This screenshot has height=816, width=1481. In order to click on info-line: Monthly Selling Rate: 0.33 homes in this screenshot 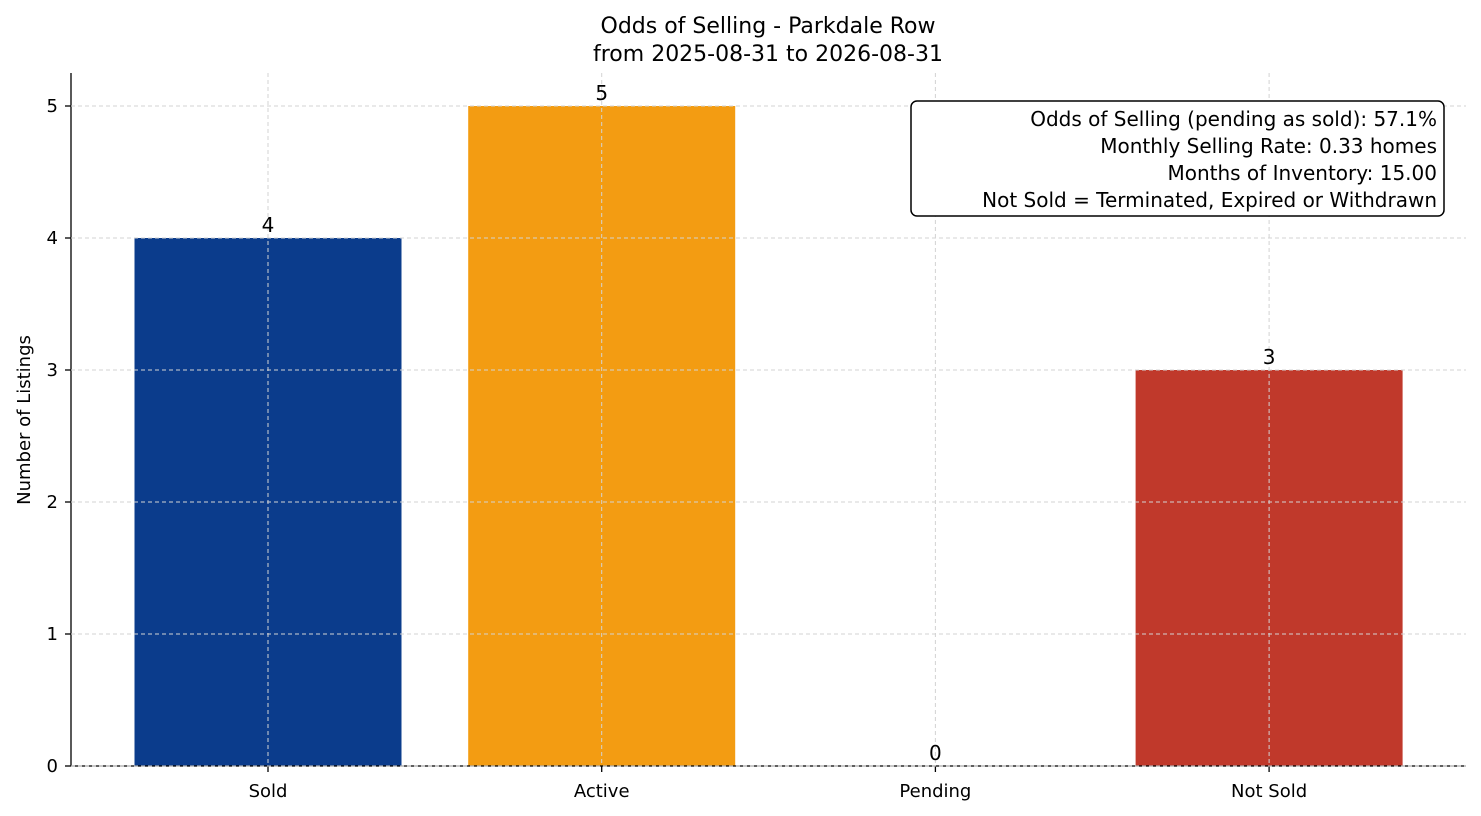, I will do `click(1268, 146)`.